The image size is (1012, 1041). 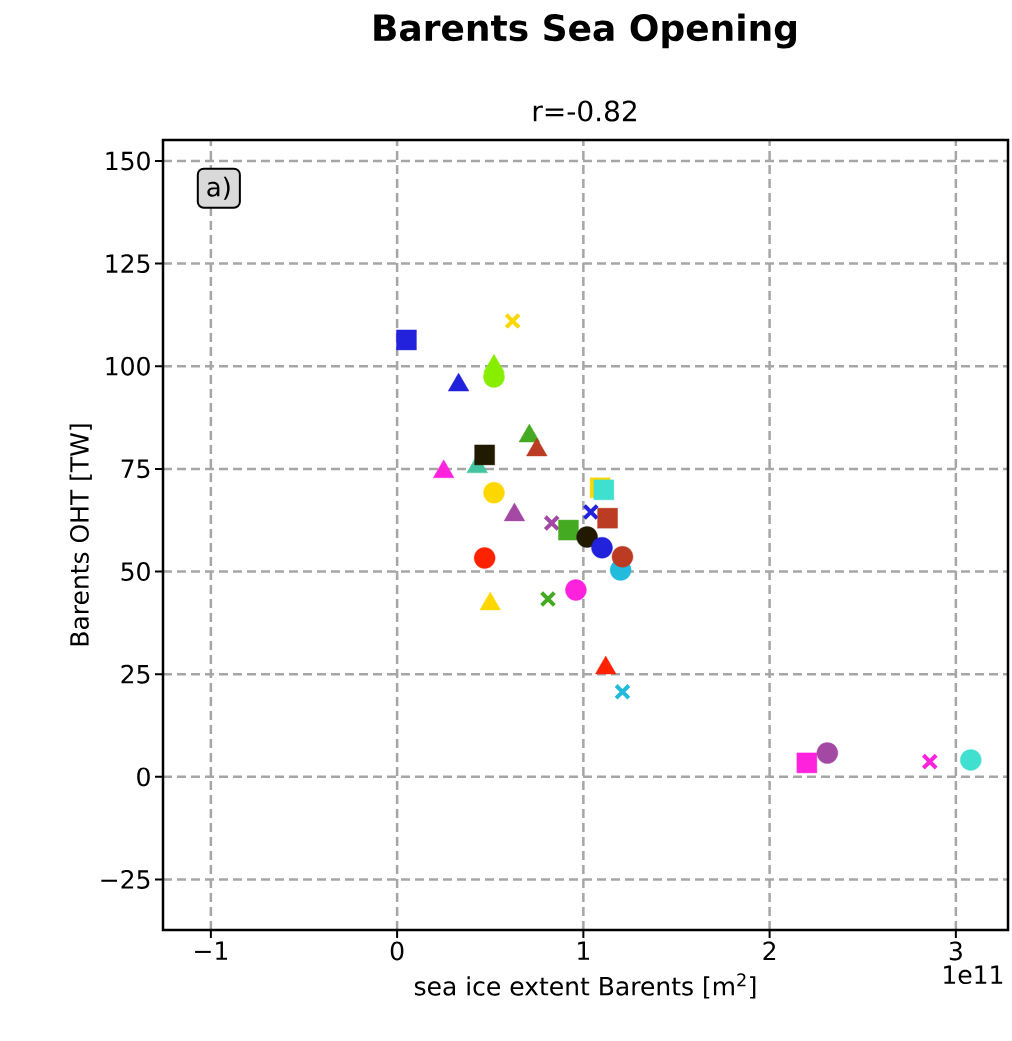 I want to click on y-tick-label: 50, so click(x=135, y=571).